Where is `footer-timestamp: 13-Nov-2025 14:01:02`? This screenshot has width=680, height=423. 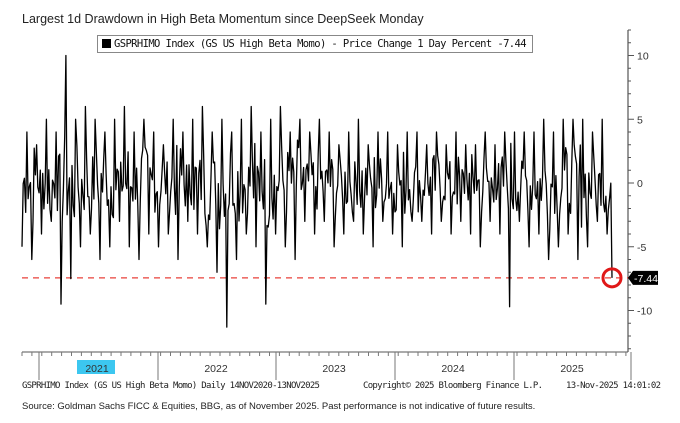
footer-timestamp: 13-Nov-2025 14:01:02 is located at coordinates (613, 386).